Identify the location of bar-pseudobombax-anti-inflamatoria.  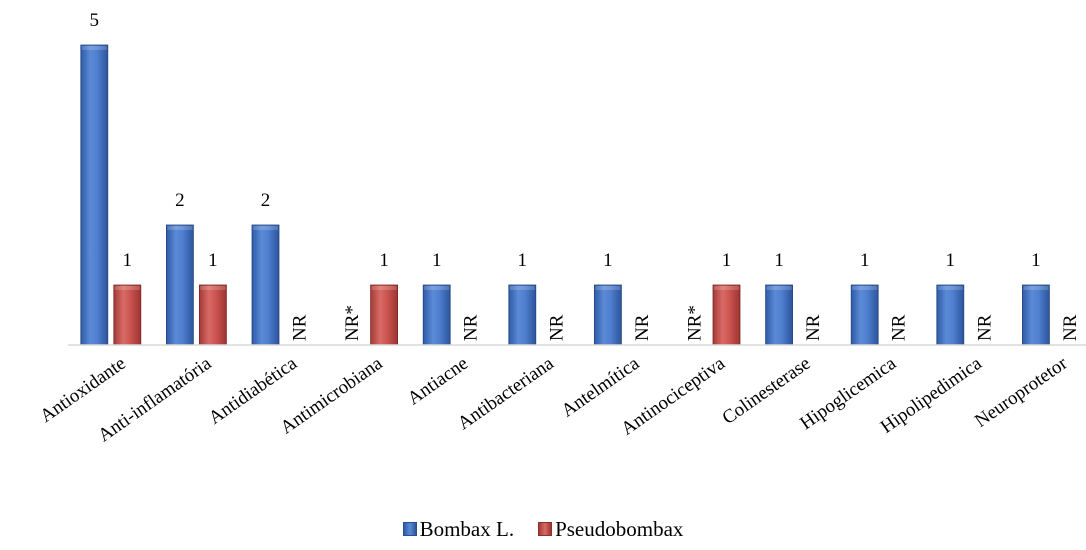
(212, 315).